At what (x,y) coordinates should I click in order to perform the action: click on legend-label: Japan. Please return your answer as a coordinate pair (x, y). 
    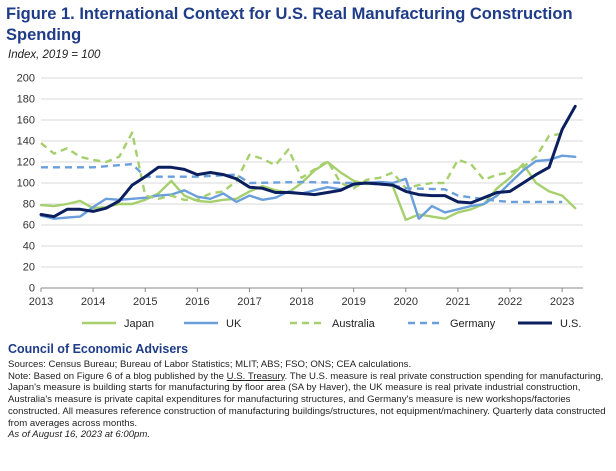
    Looking at the image, I should click on (139, 324).